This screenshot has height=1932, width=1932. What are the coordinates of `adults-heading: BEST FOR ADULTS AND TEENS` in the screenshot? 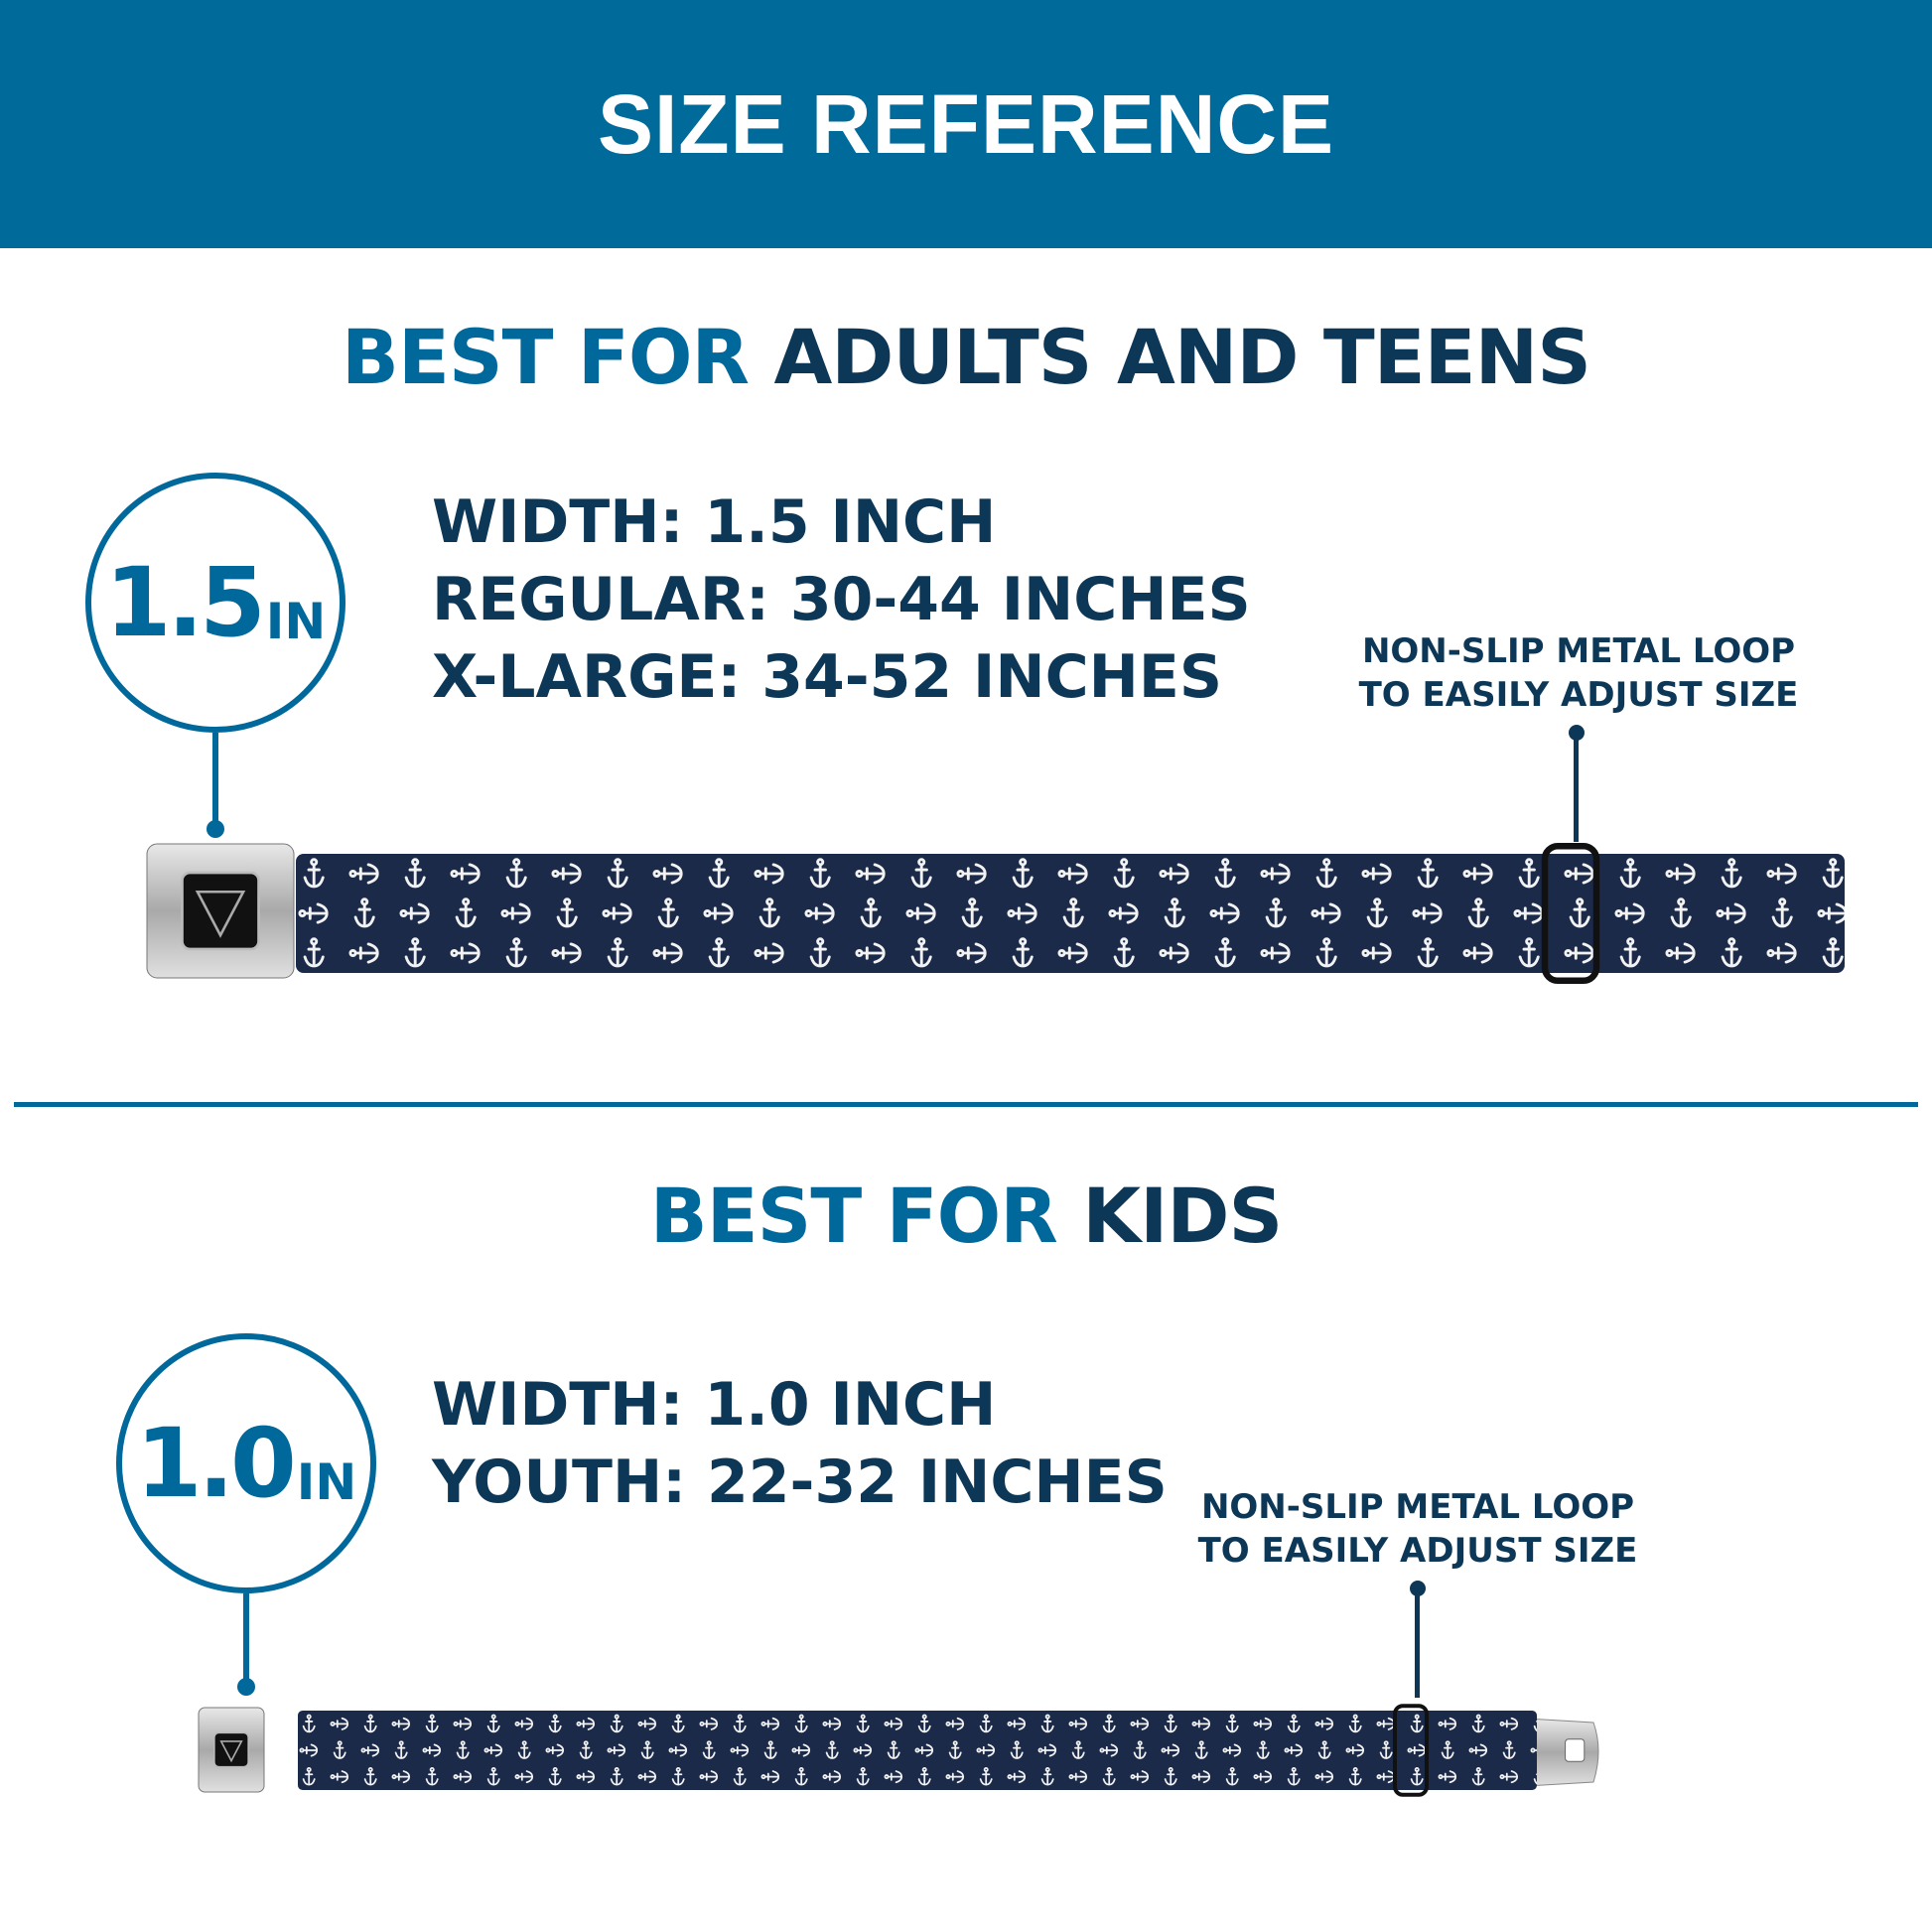 It's located at (966, 357).